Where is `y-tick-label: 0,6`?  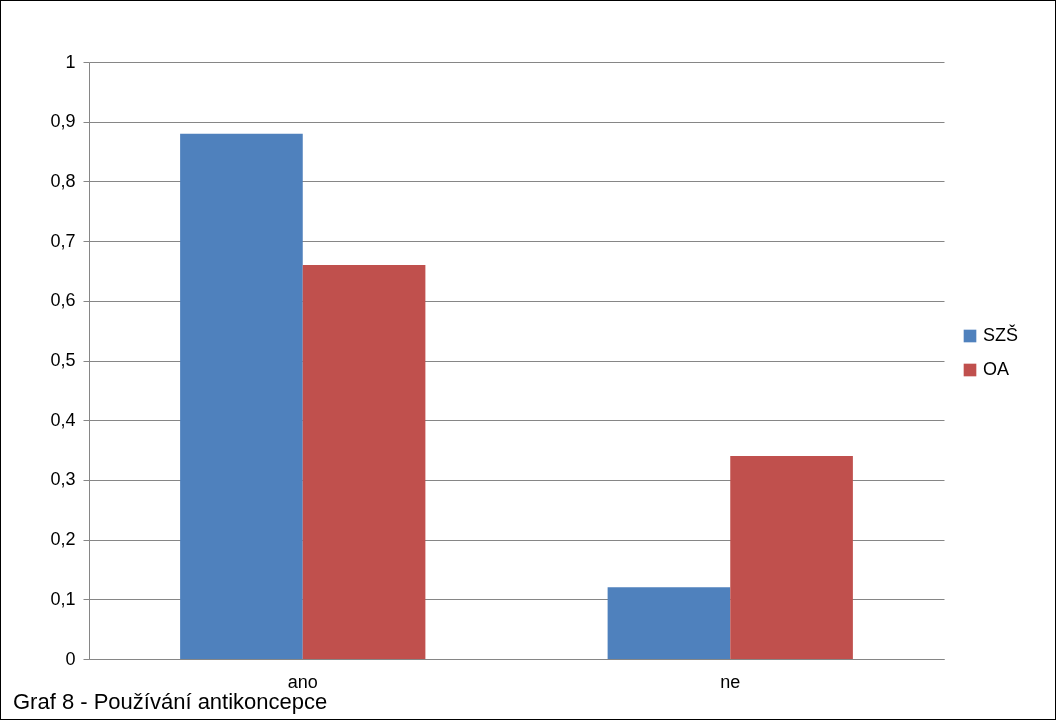 y-tick-label: 0,6 is located at coordinates (63, 300).